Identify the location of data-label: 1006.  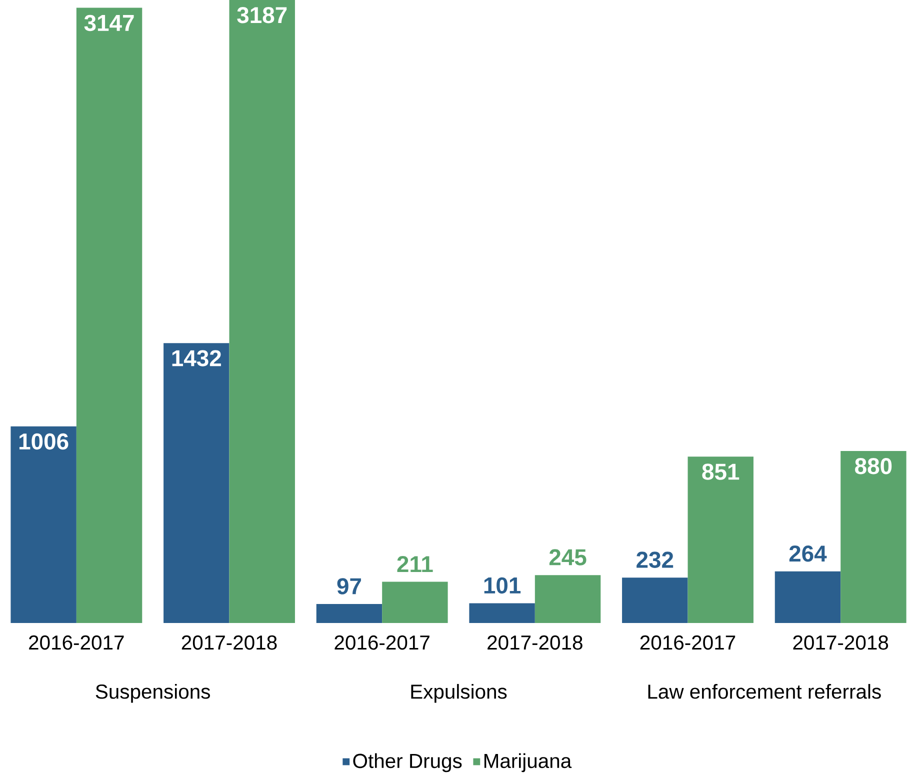
(44, 441).